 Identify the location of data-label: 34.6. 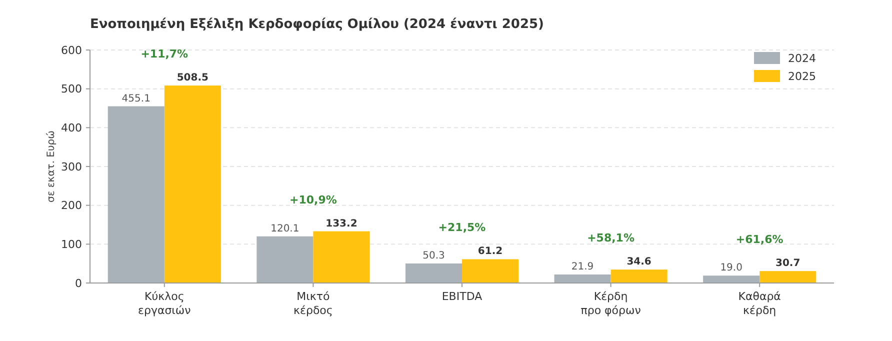
(639, 262).